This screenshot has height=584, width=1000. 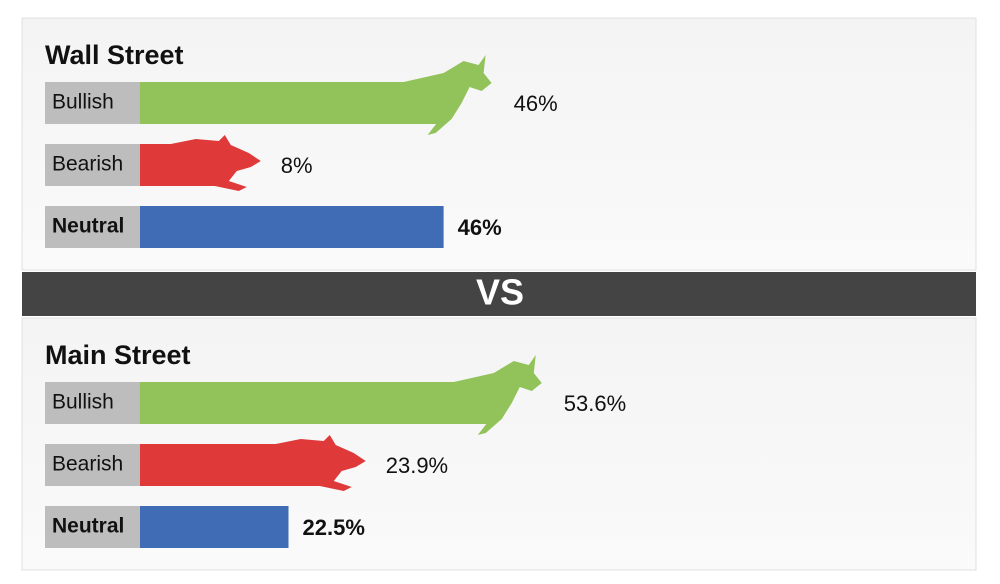 I want to click on value-label: 22.5%, so click(x=334, y=527).